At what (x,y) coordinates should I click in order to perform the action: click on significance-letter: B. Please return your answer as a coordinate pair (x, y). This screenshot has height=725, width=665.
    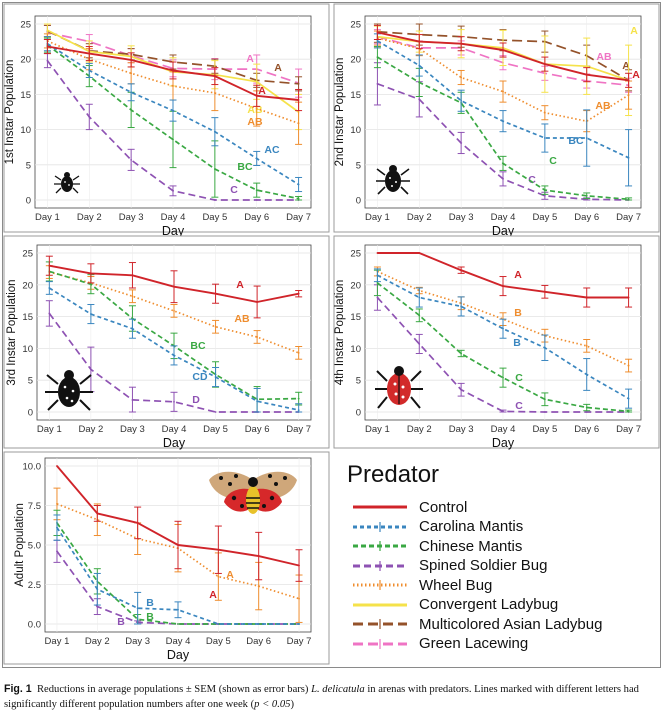
    Looking at the image, I should click on (150, 603).